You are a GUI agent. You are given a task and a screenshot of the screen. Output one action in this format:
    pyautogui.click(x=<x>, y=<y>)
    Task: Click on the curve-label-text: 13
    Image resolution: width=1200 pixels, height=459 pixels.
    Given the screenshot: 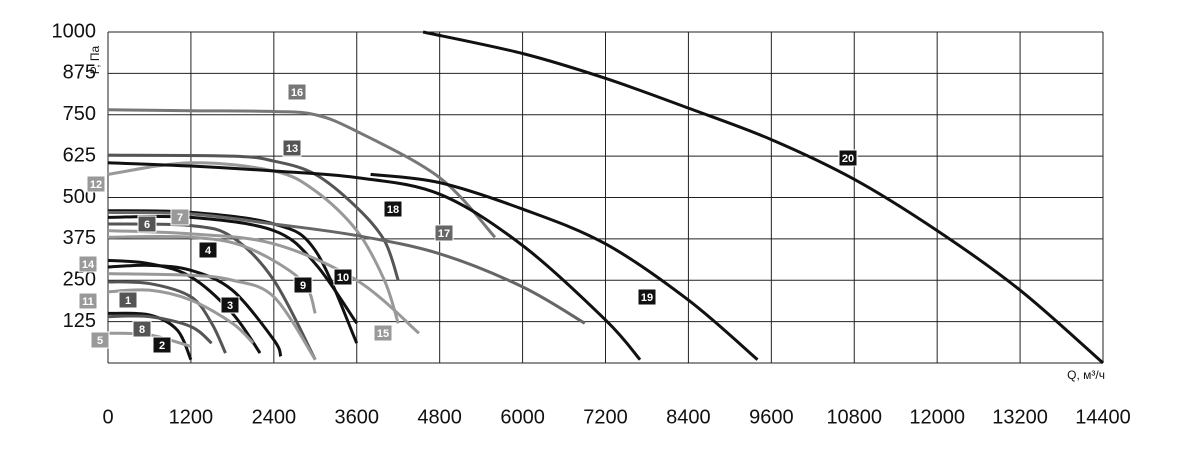 What is the action you would take?
    pyautogui.click(x=292, y=149)
    